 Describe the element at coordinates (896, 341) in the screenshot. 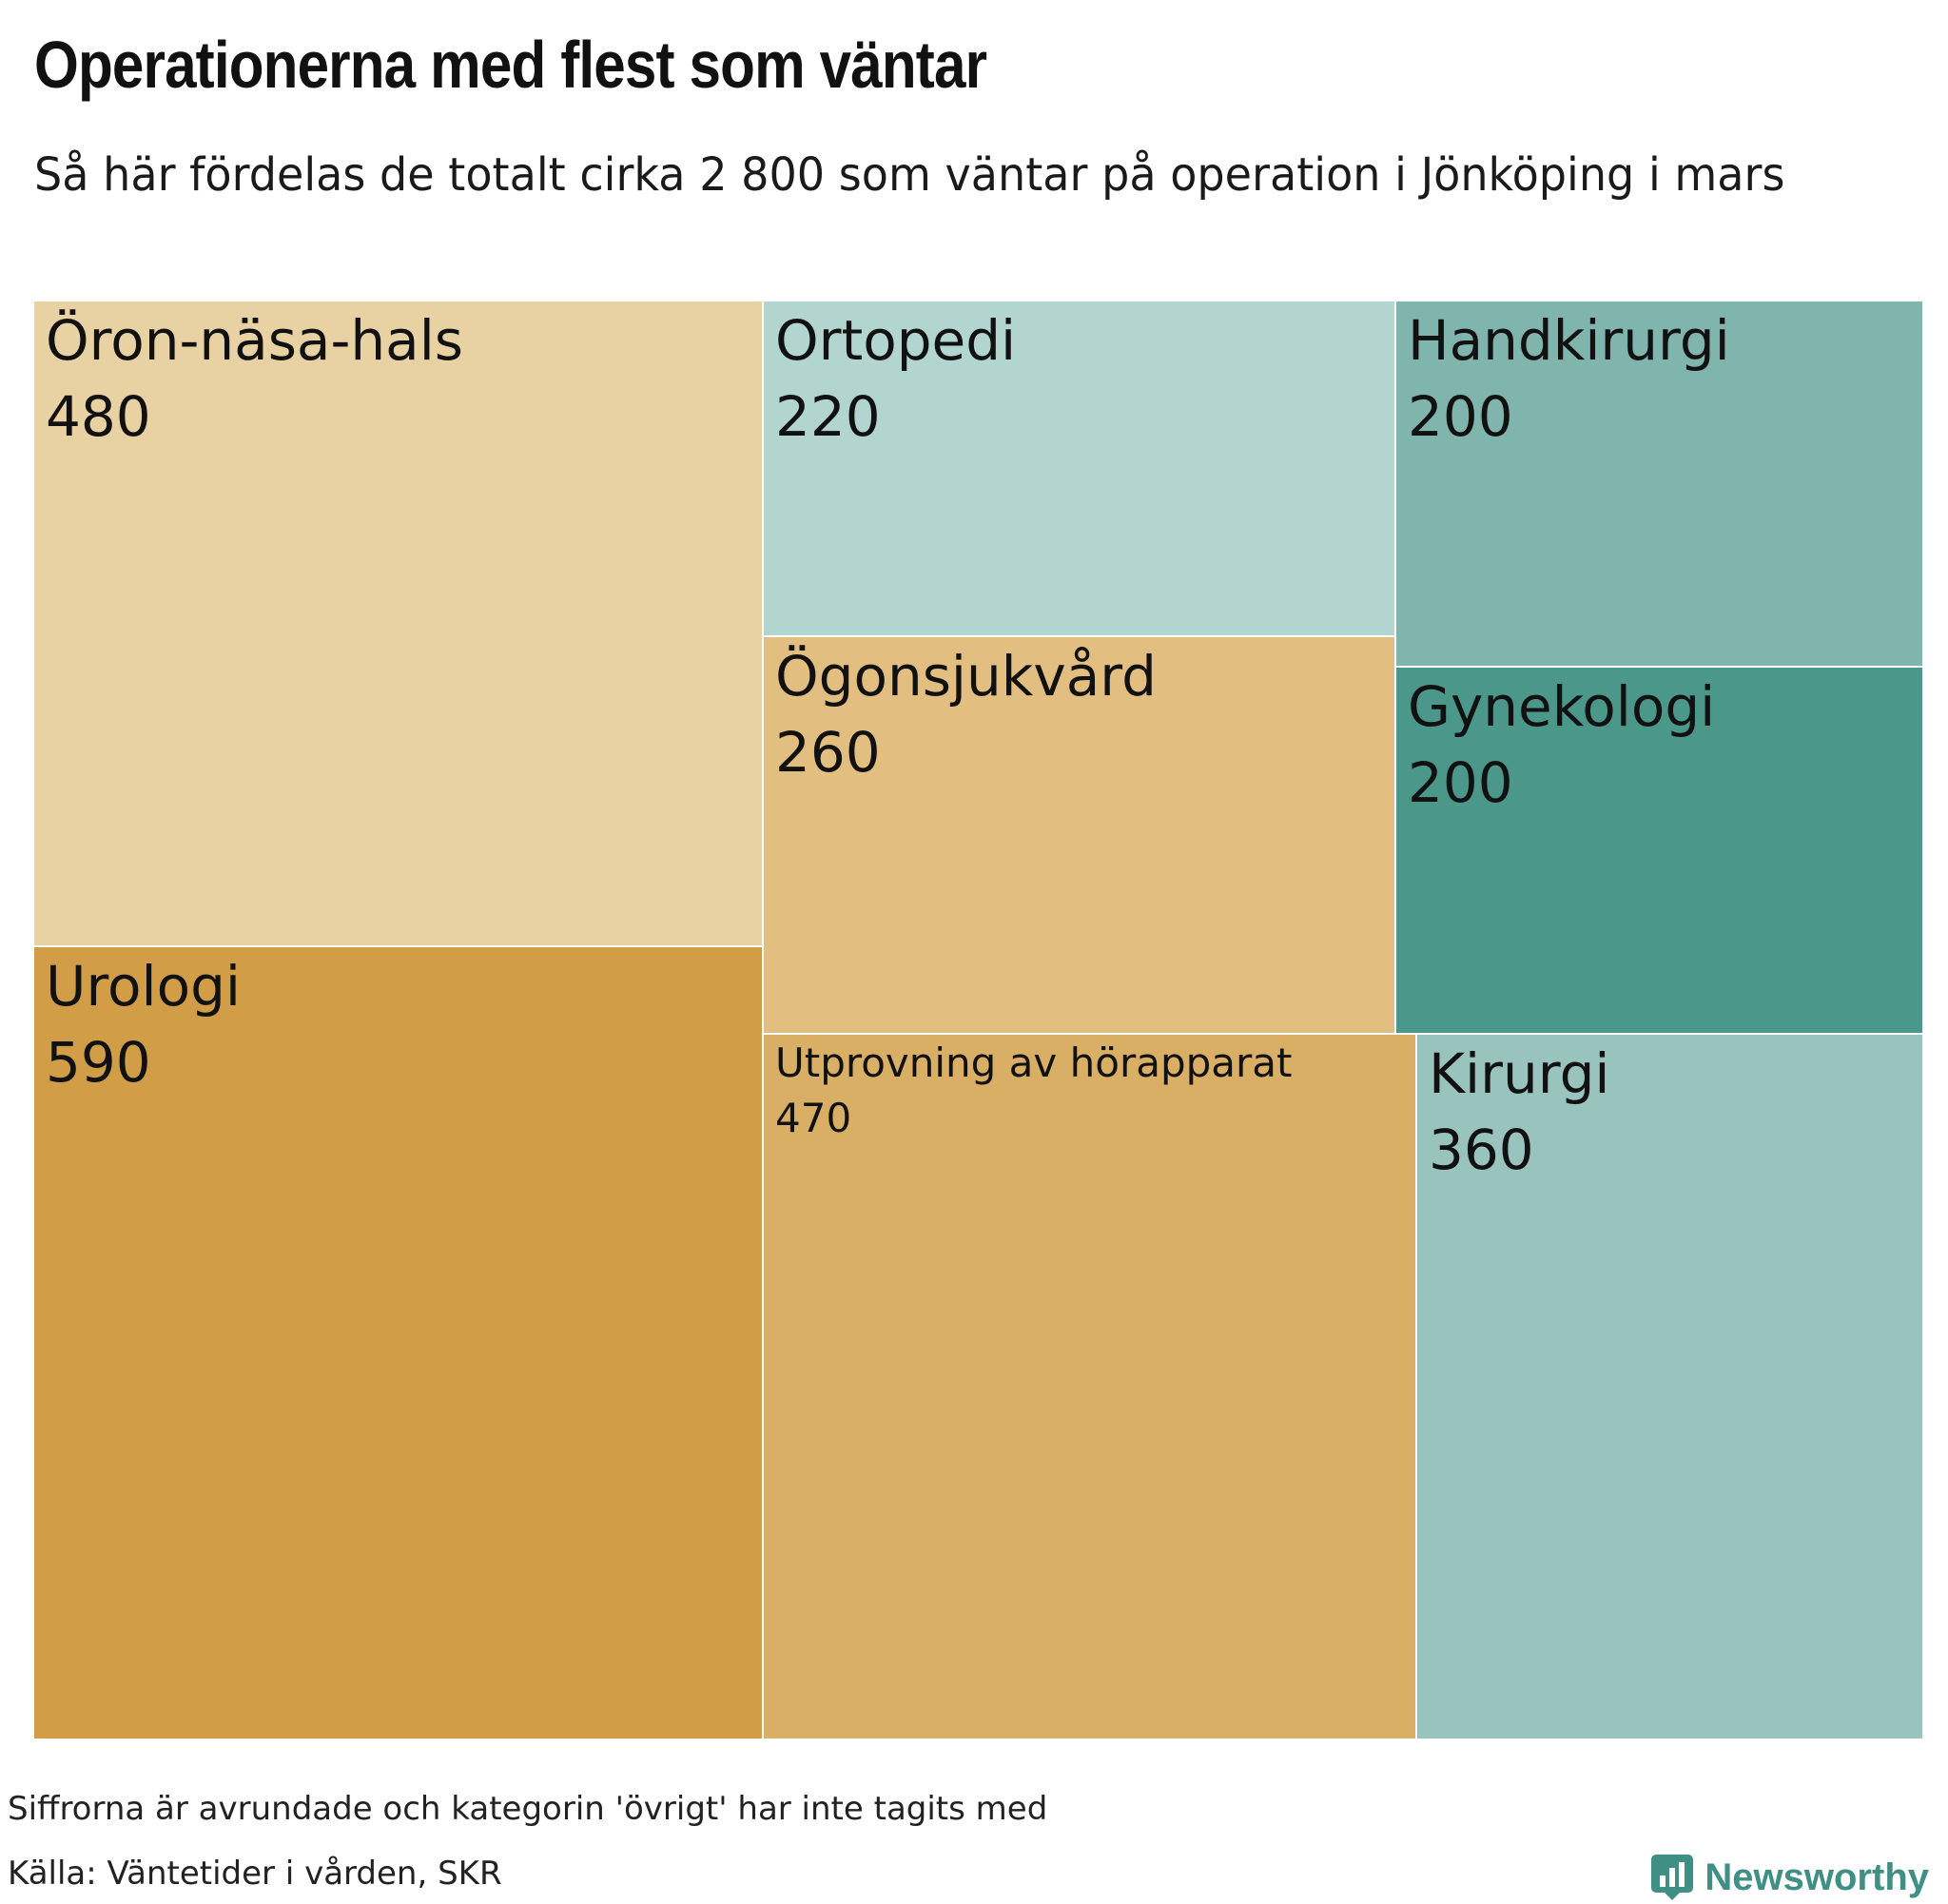

I see `tile-category-ortopedi: Ortopedi` at that location.